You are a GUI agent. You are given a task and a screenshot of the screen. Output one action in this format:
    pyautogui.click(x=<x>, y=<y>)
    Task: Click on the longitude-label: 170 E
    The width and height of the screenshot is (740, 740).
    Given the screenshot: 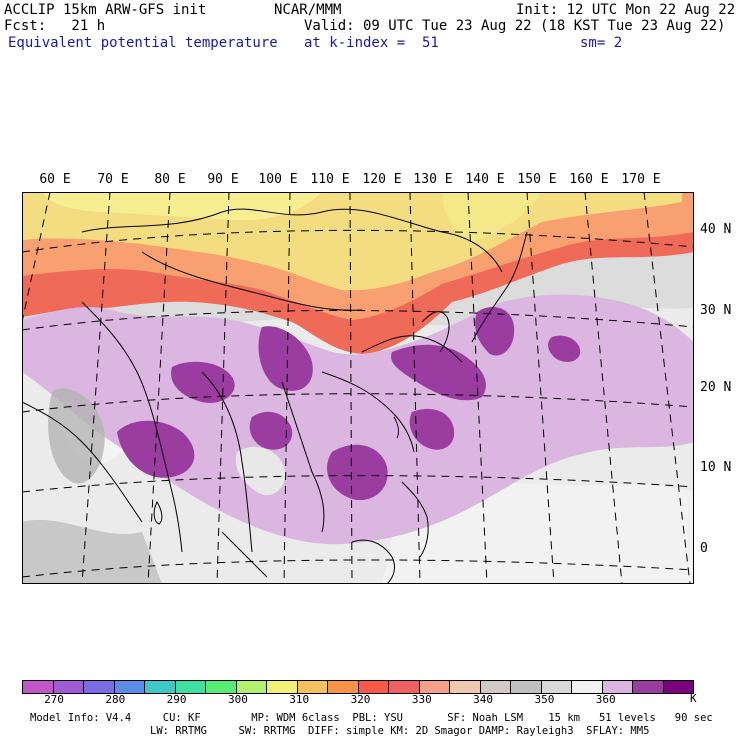 What is the action you would take?
    pyautogui.click(x=641, y=179)
    